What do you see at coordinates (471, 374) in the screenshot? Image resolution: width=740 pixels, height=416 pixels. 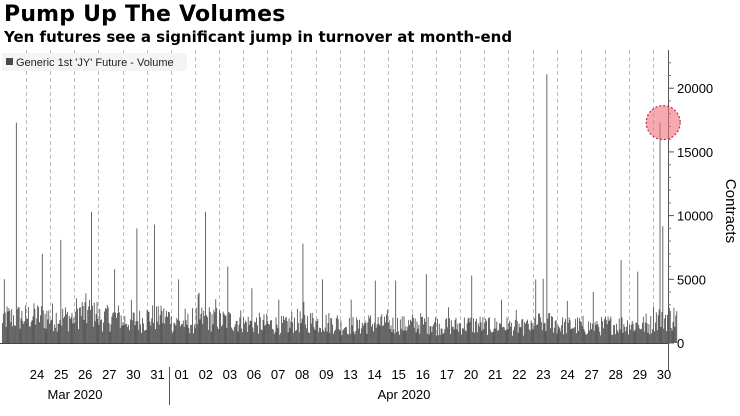 I see `x-tick-label: 20` at bounding box center [471, 374].